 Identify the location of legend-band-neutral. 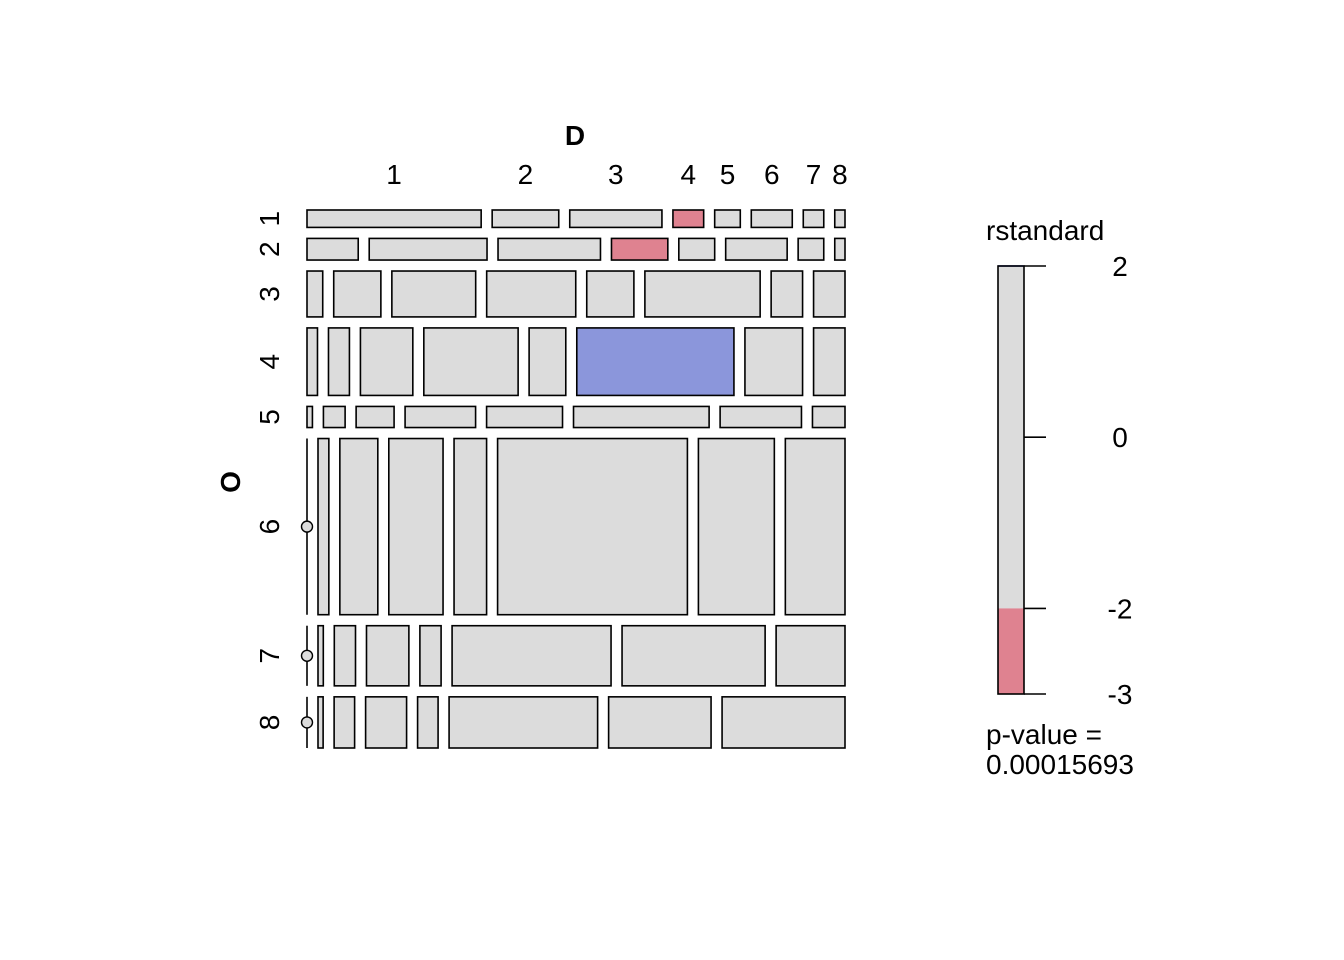
(1011, 437).